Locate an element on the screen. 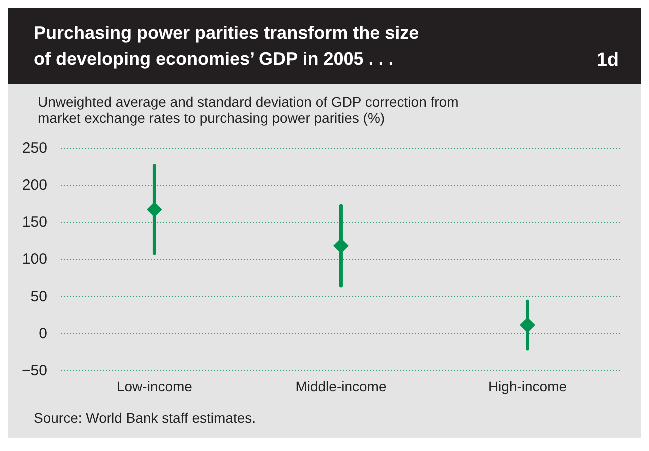  x-tick-label: High-income is located at coordinates (528, 386).